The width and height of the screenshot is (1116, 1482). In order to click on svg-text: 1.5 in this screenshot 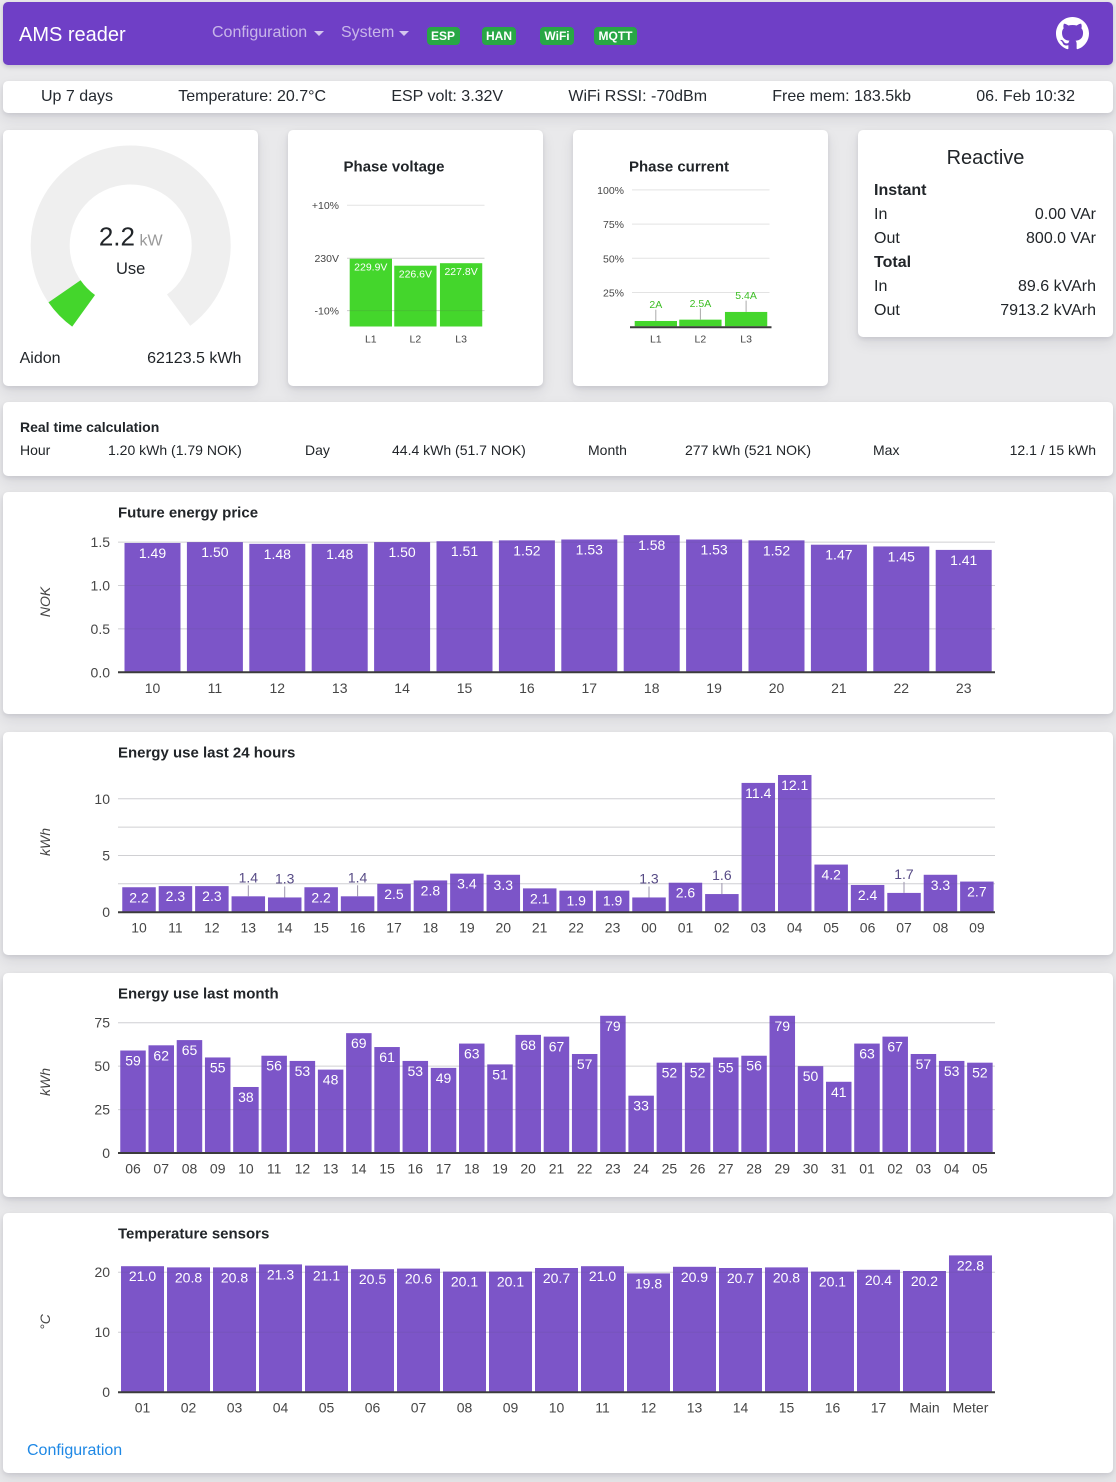, I will do `click(101, 542)`.